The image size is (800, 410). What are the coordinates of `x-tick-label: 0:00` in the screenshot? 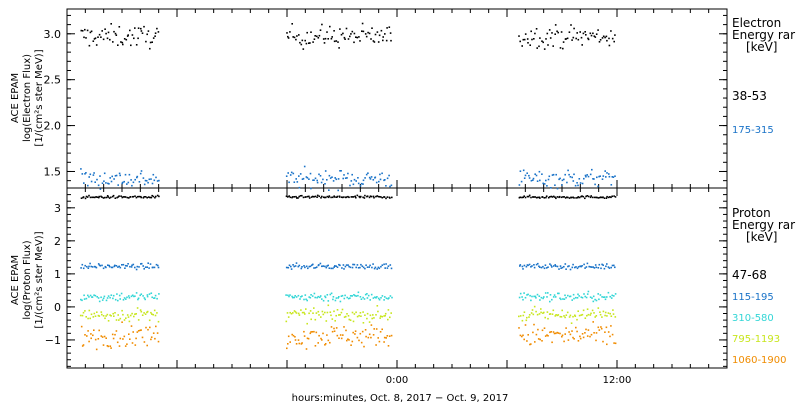 It's located at (397, 380).